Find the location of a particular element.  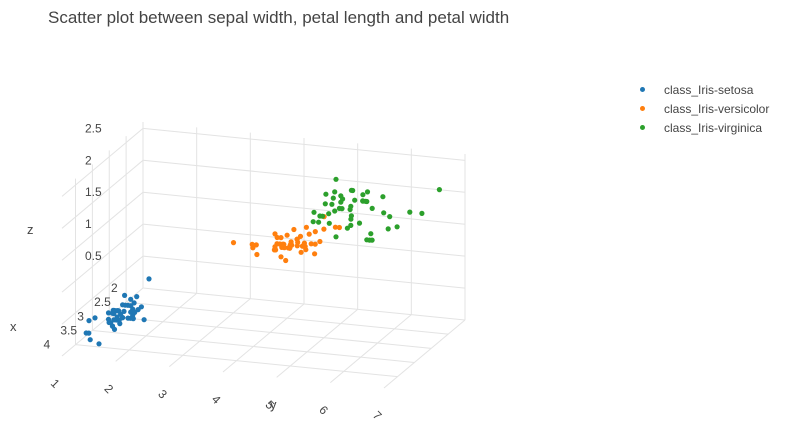

y-axis-title: y is located at coordinates (273, 404).